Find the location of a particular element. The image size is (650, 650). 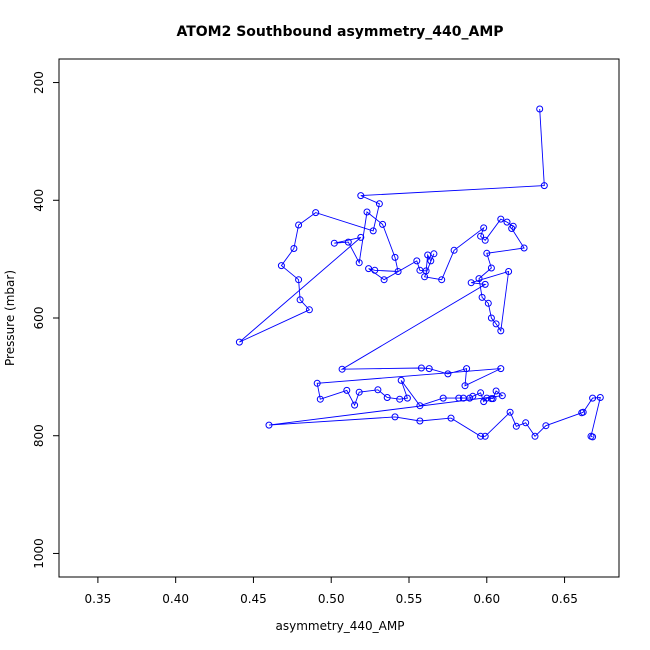

x-tick-label: 0.60 is located at coordinates (486, 599).